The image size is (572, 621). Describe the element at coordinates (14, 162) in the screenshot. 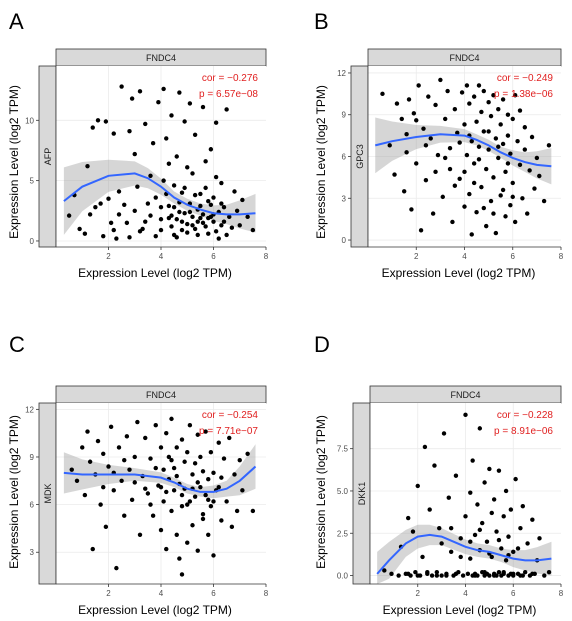

I see `y-axis-title: Expression Level (log2 TPM)` at that location.